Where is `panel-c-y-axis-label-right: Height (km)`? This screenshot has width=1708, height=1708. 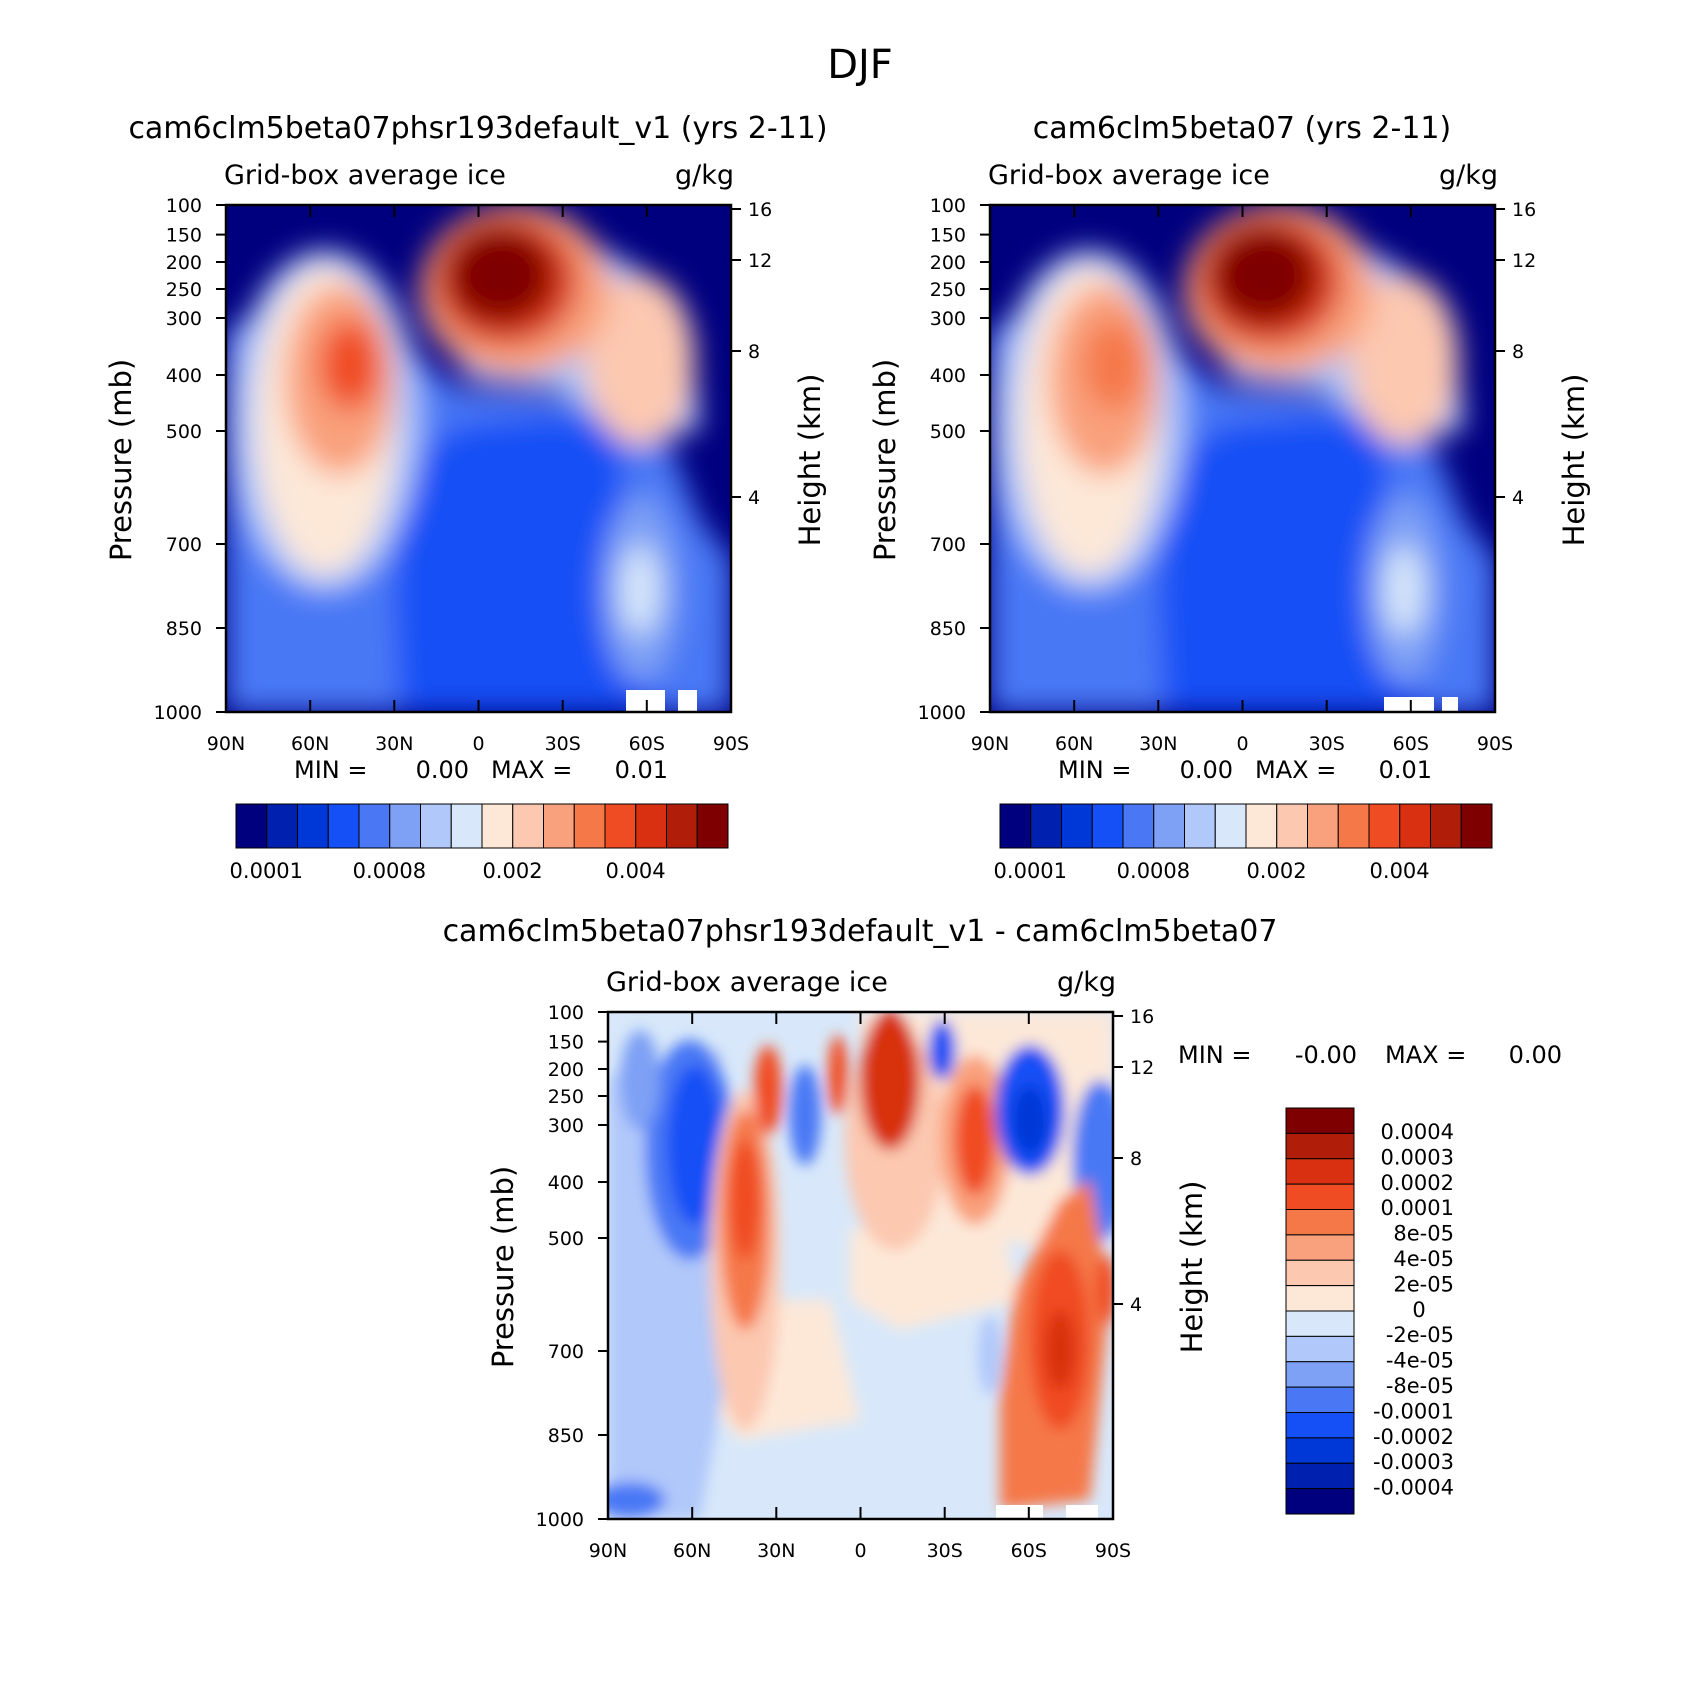
panel-c-y-axis-label-right: Height (km) is located at coordinates (1192, 1267).